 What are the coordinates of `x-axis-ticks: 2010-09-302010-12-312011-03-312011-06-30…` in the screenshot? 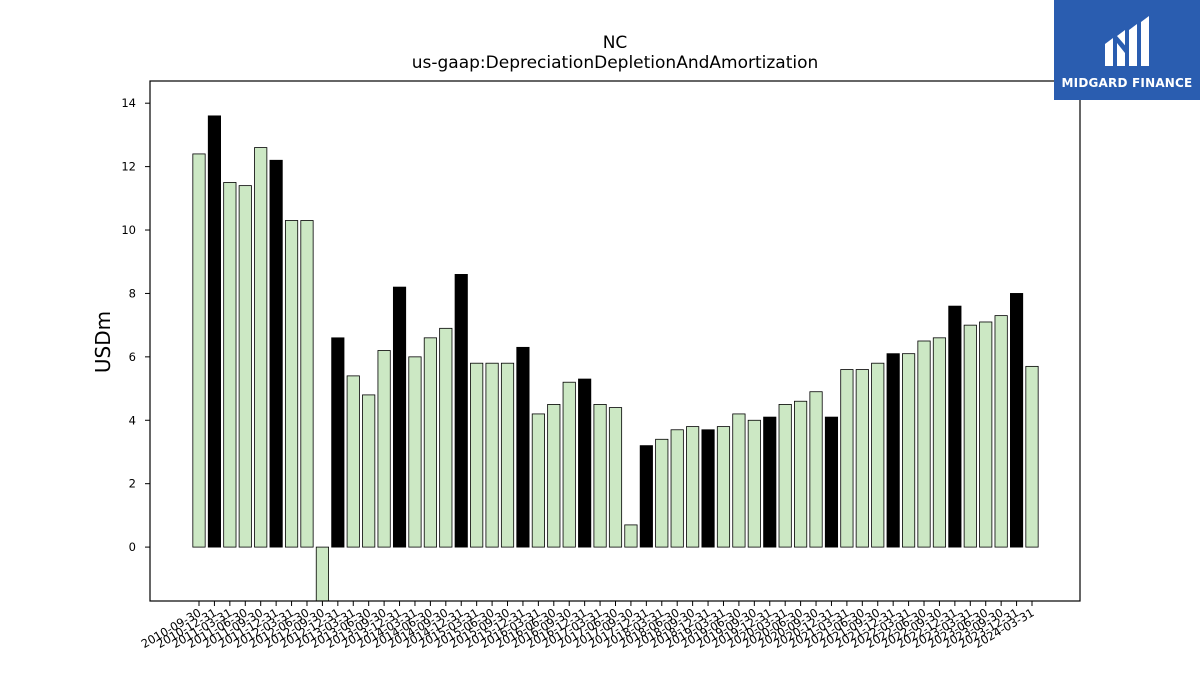 It's located at (588, 626).